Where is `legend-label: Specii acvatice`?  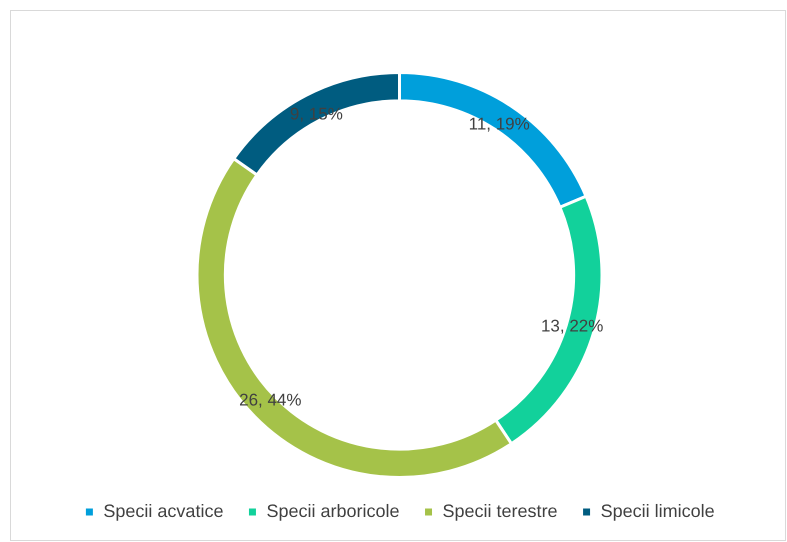 legend-label: Specii acvatice is located at coordinates (163, 510).